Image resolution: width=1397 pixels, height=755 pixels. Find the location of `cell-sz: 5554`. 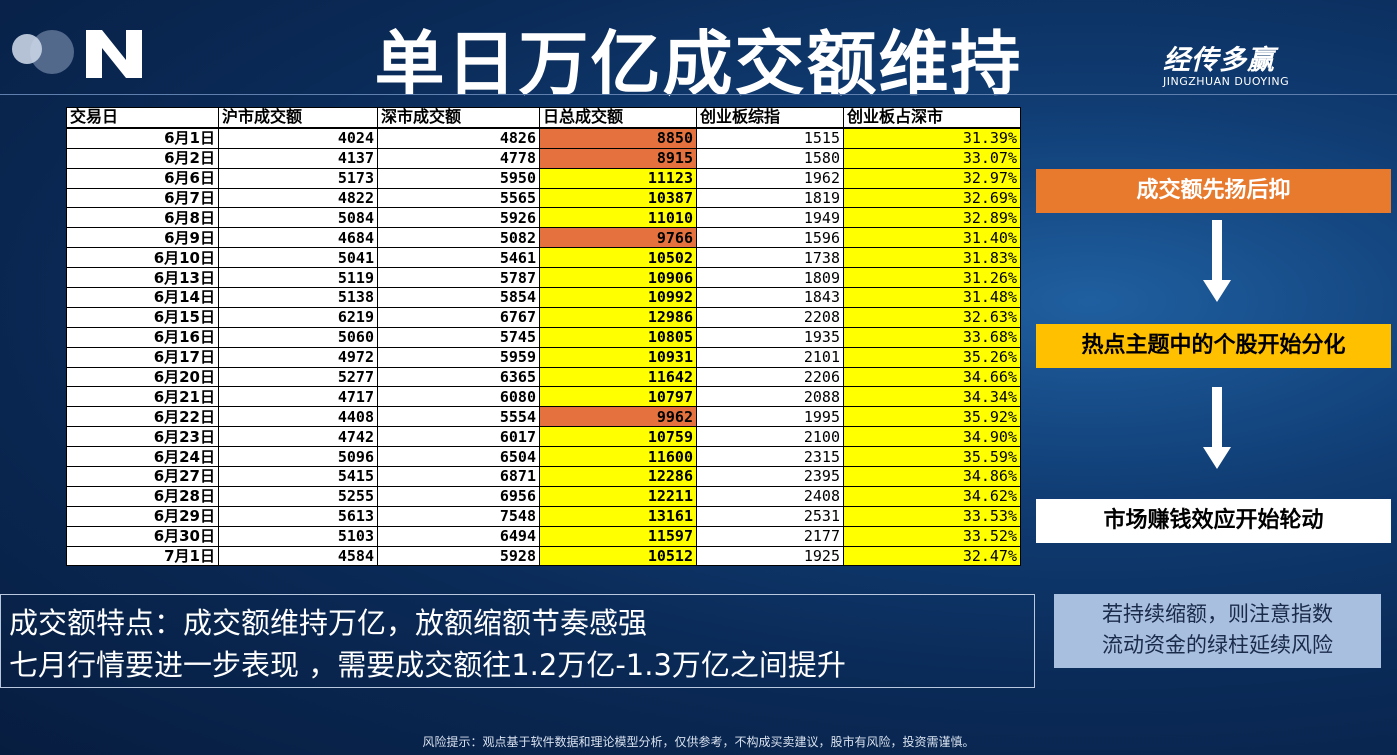

cell-sz: 5554 is located at coordinates (458, 417).